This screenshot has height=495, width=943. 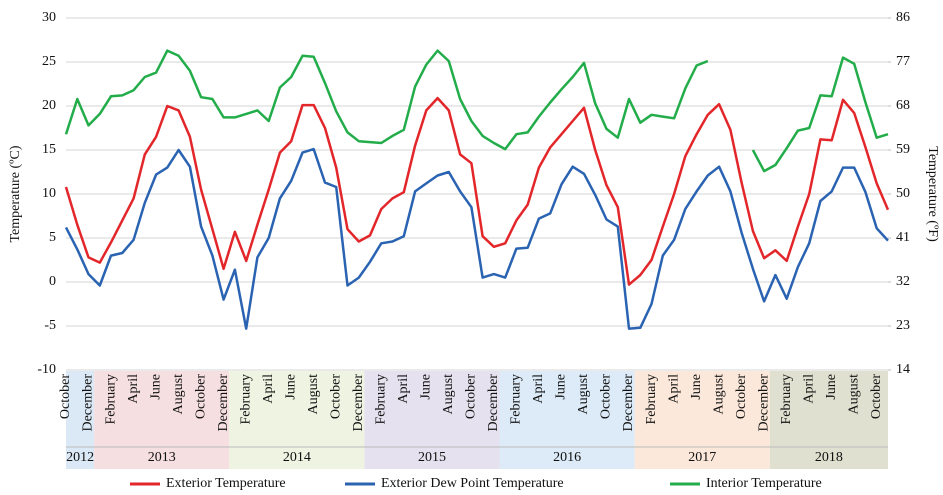 I want to click on y-tick-label: 30, so click(x=49, y=17).